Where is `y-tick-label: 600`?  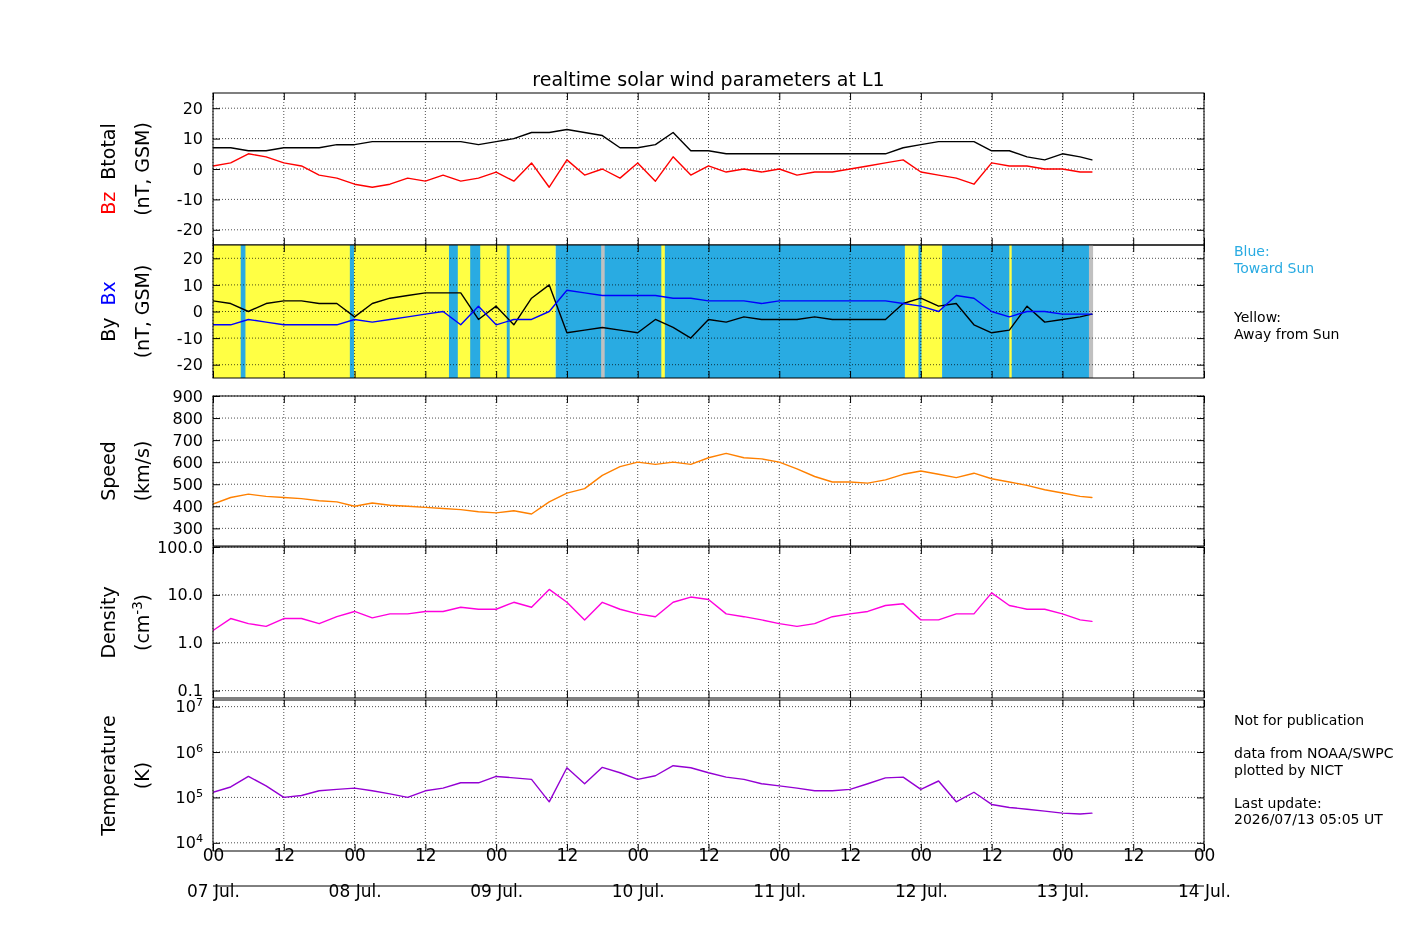 y-tick-label: 600 is located at coordinates (187, 462).